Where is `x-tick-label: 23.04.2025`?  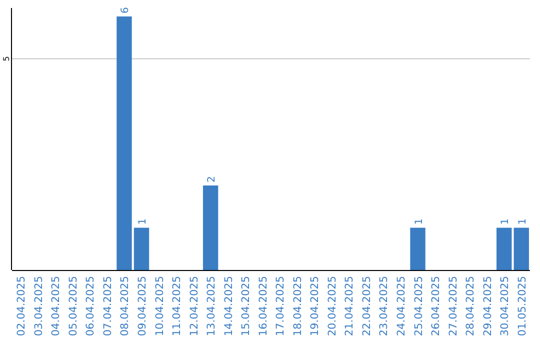
x-tick-label: 23.04.2025 is located at coordinates (384, 306).